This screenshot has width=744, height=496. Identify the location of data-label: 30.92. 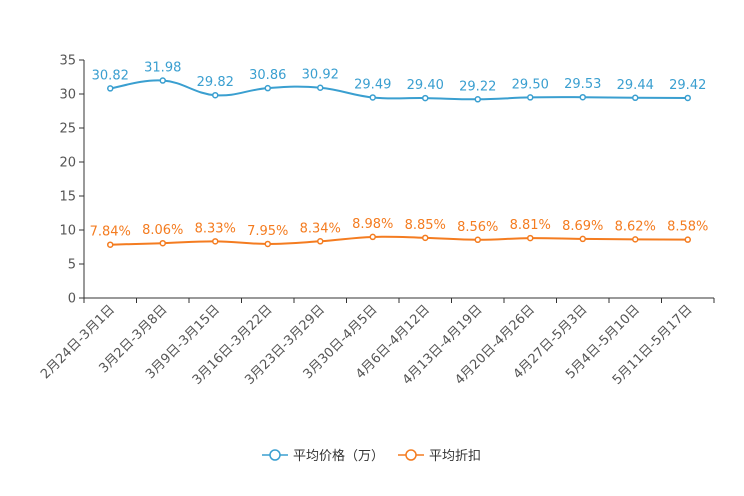
(320, 75).